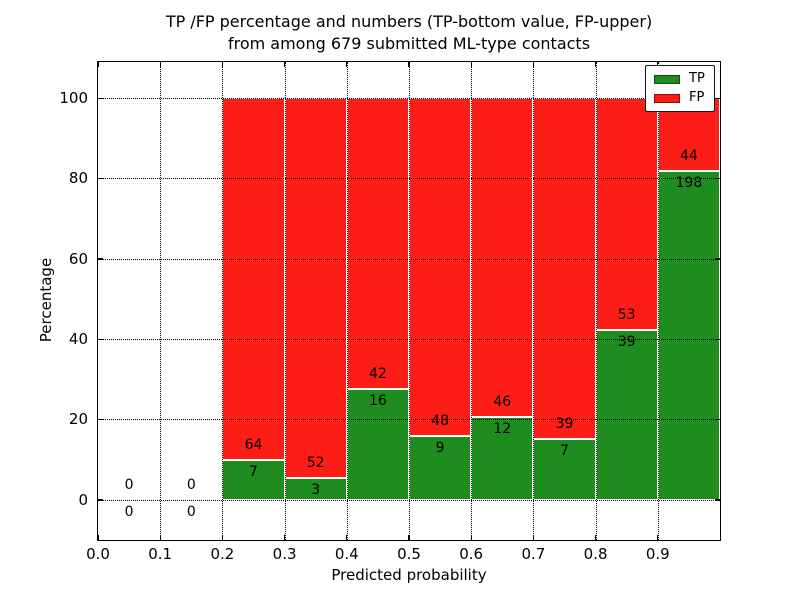 The height and width of the screenshot is (600, 800). I want to click on fp-count-label: 48, so click(440, 421).